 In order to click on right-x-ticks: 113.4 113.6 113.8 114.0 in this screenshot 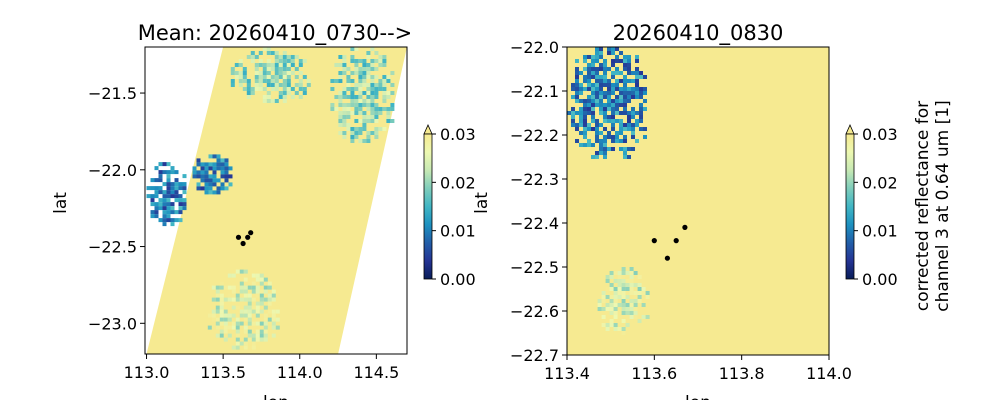, I will do `click(698, 369)`.